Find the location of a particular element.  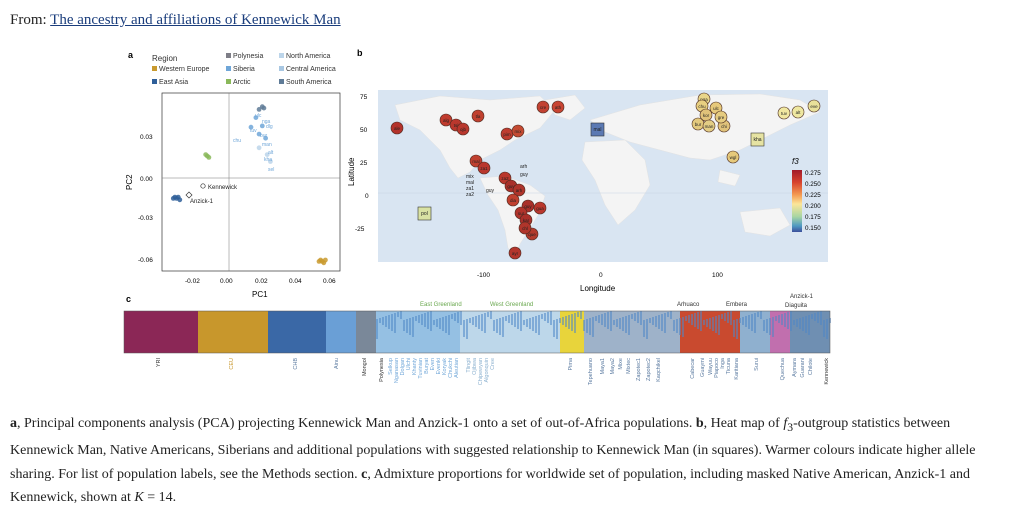

map-circle-label: gre is located at coordinates (721, 117).